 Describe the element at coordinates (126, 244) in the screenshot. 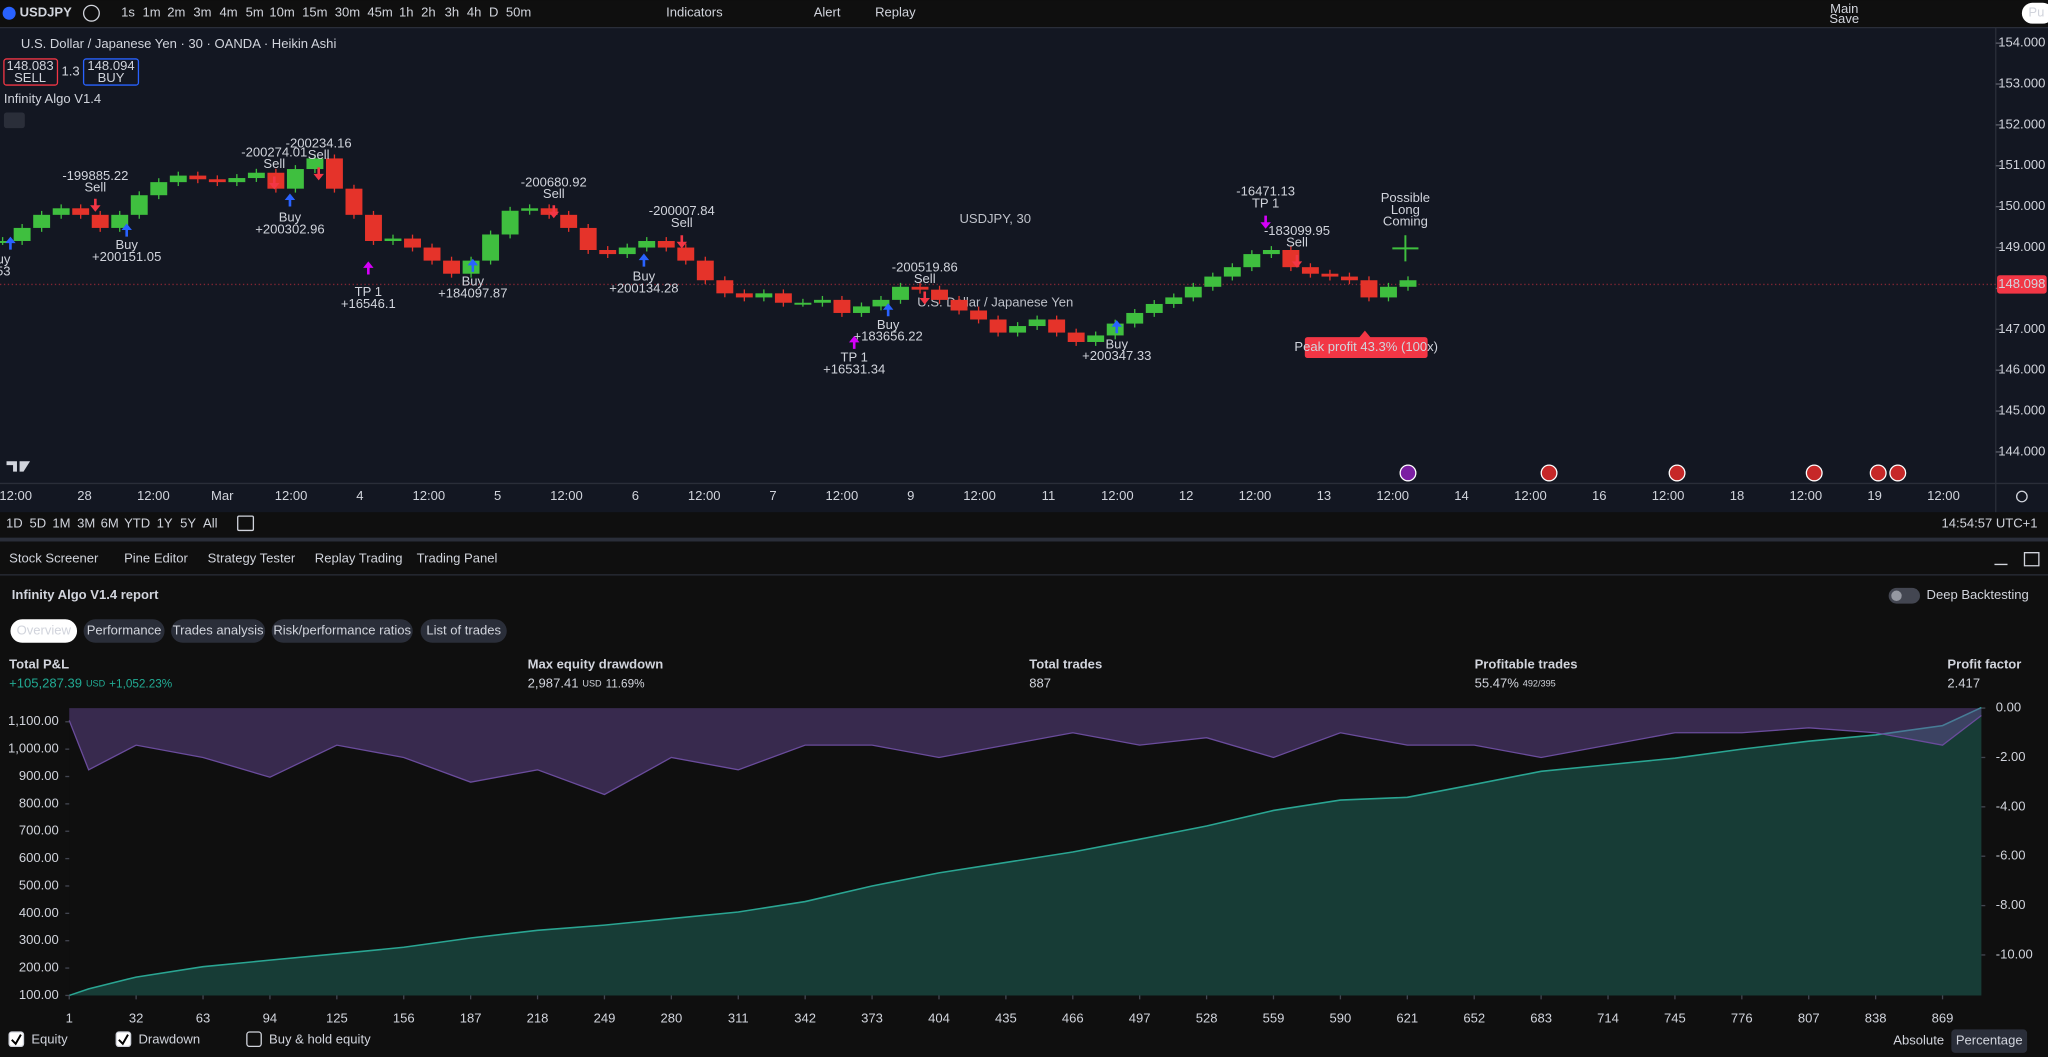

I see `signal-label: Buy` at that location.